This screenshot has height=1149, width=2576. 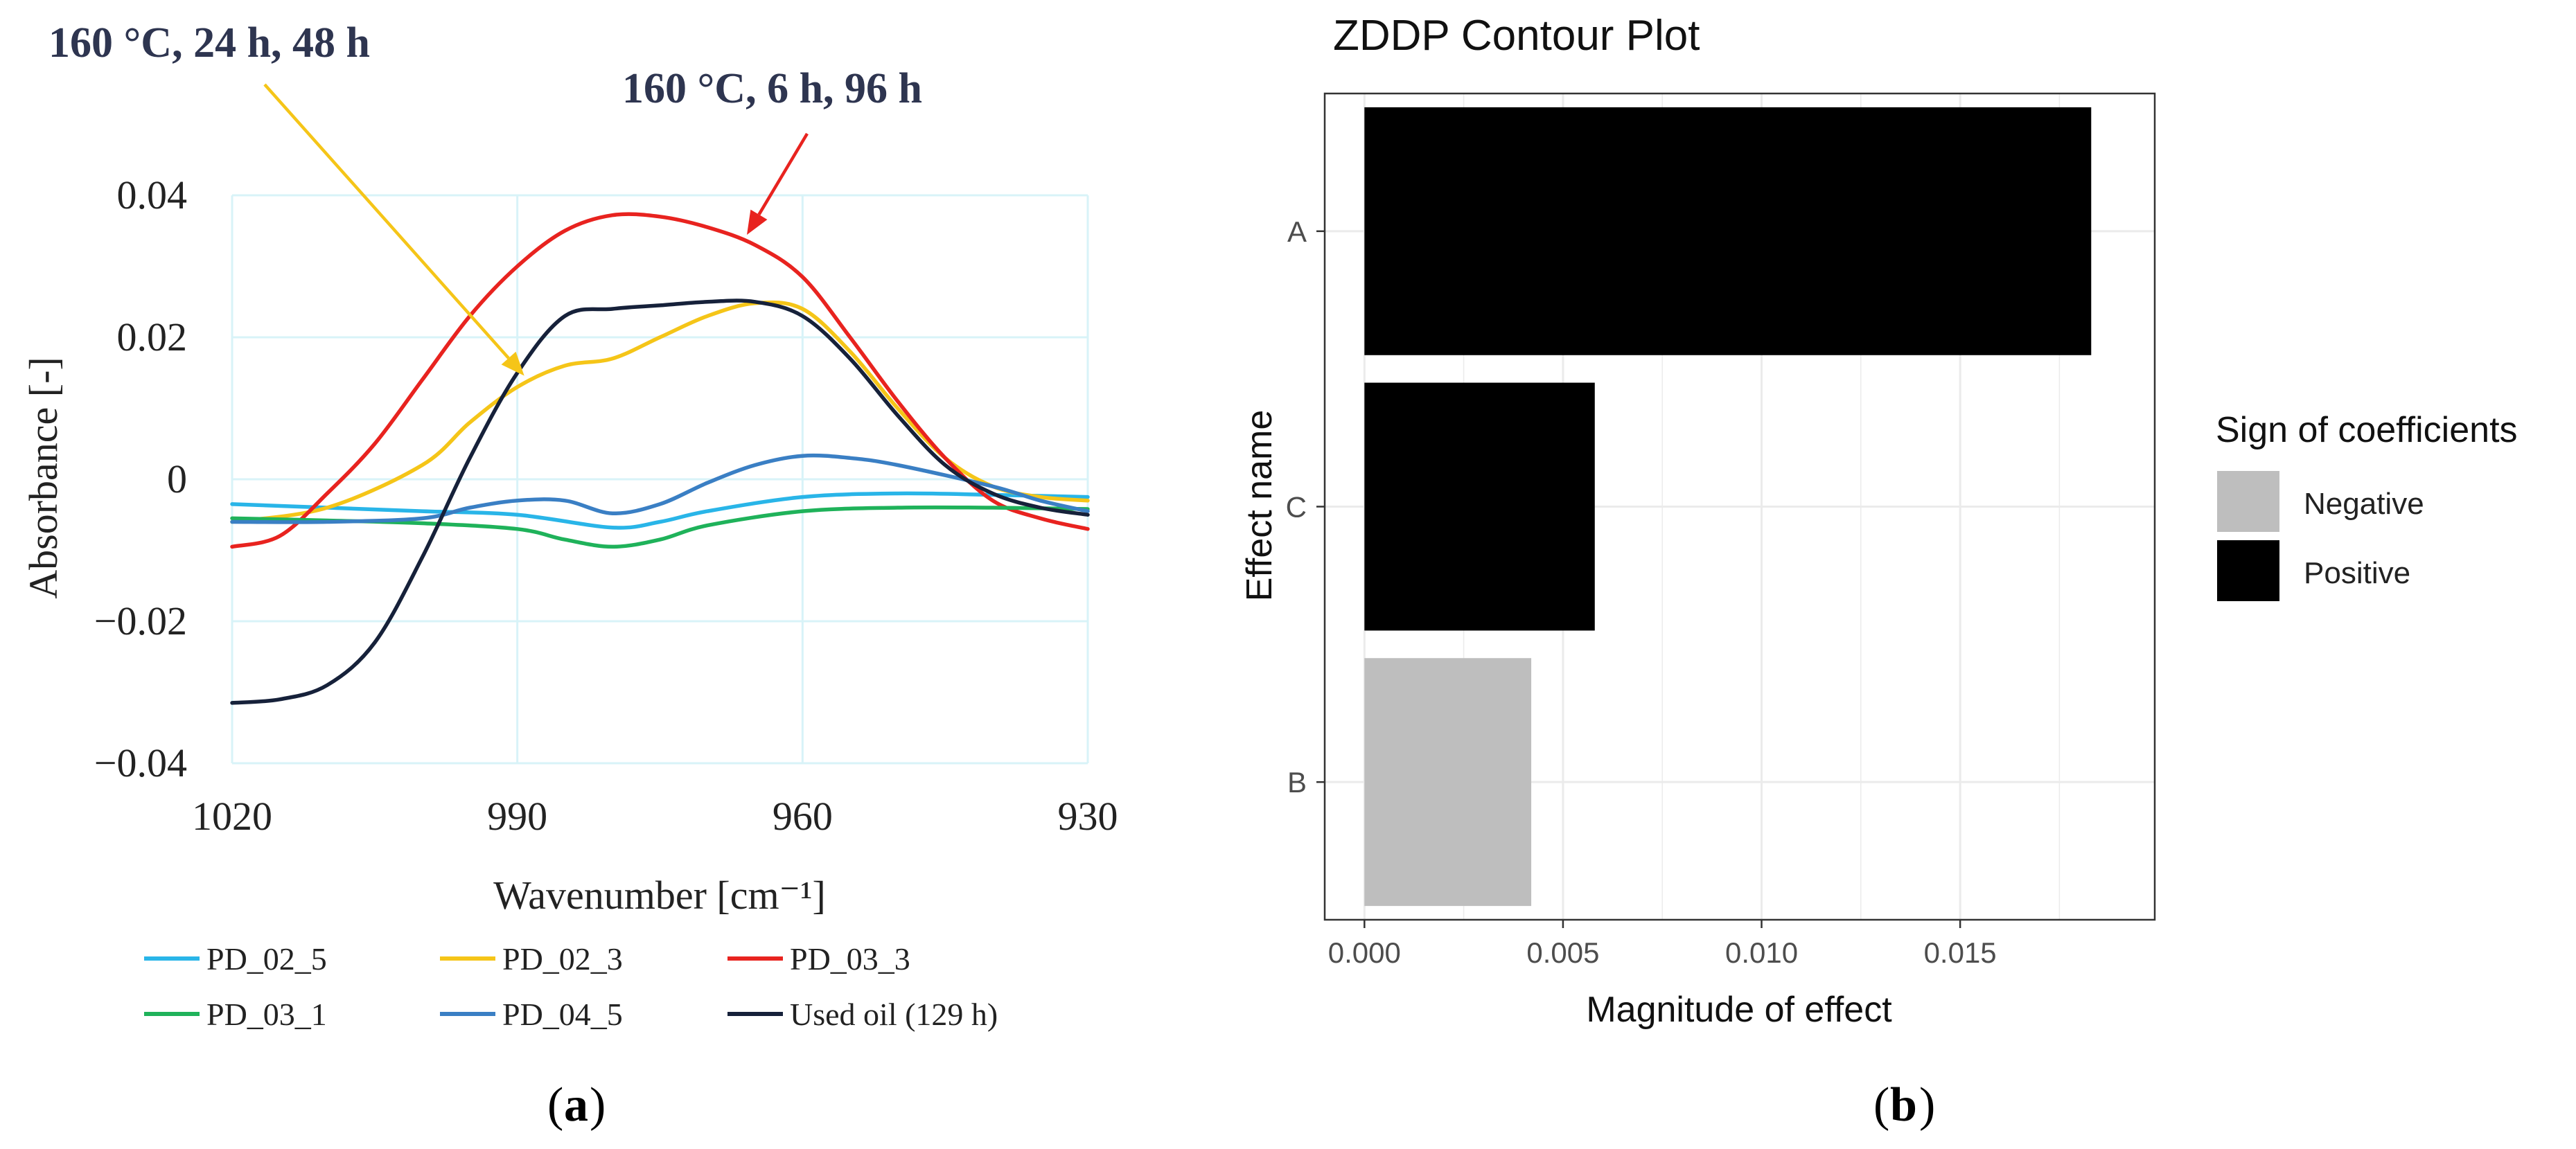 What do you see at coordinates (576, 1105) in the screenshot?
I see `panel-a-label: a` at bounding box center [576, 1105].